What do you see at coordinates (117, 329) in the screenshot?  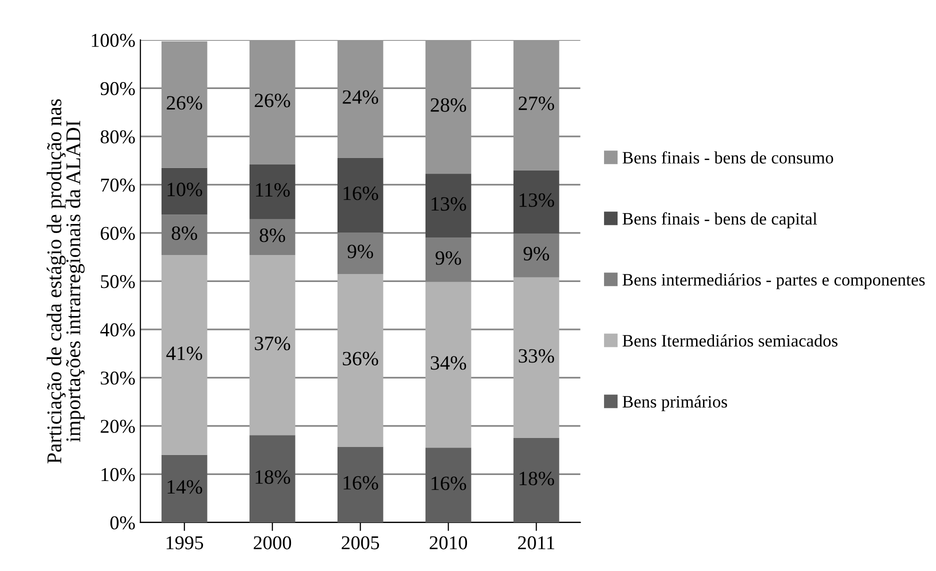 I see `y-tick-label: 40%` at bounding box center [117, 329].